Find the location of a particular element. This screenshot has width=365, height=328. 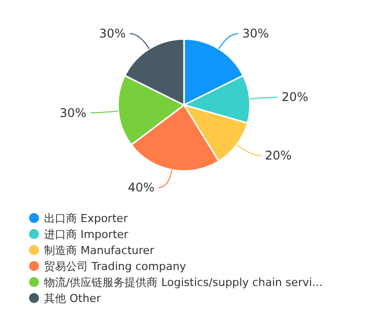

legend-label: 出口商 Exporter is located at coordinates (86, 218).